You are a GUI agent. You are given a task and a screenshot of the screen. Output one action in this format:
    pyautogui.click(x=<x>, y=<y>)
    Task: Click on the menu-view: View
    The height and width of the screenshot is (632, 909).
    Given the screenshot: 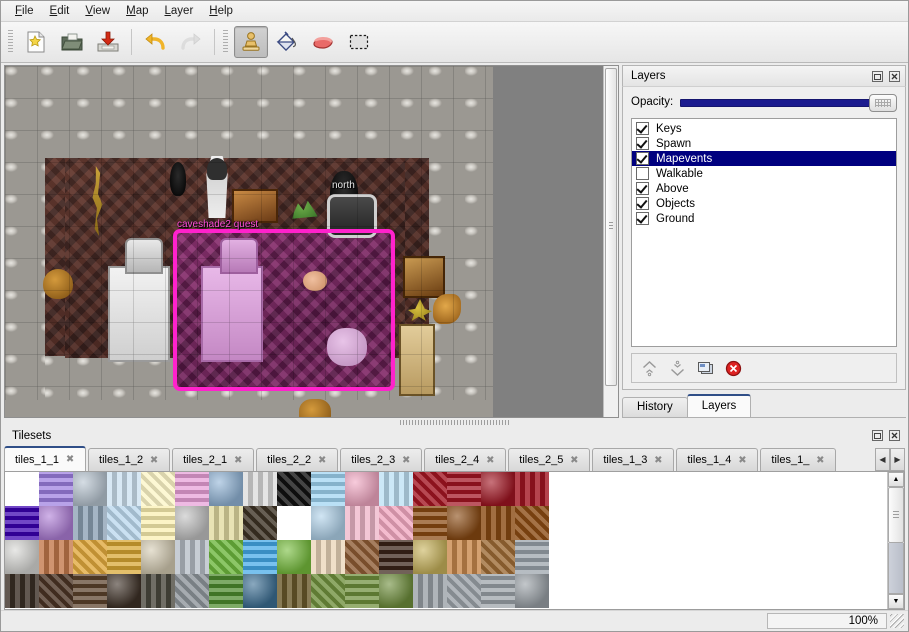 What is the action you would take?
    pyautogui.click(x=98, y=11)
    